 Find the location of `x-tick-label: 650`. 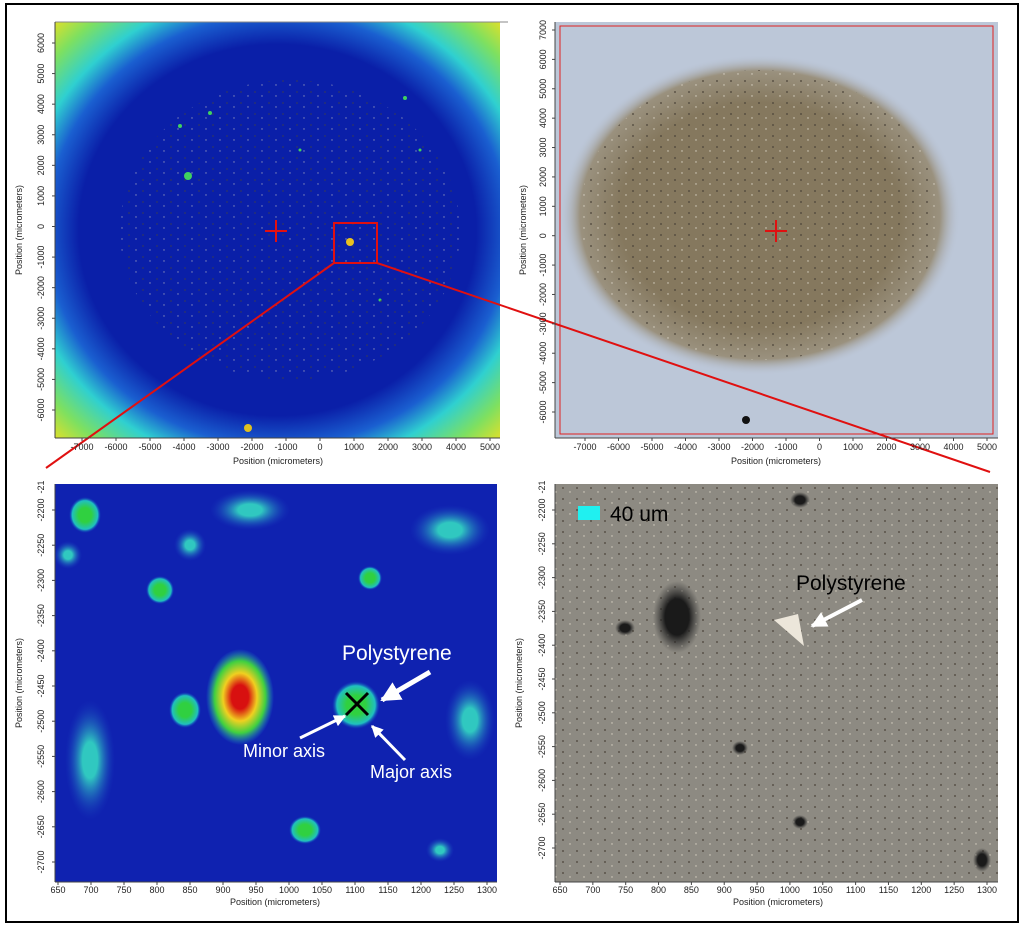

x-tick-label: 650 is located at coordinates (57, 890).